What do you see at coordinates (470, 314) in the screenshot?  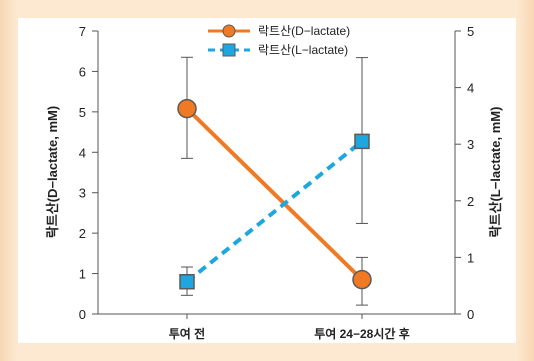 I see `y-right-tick-label: 0` at bounding box center [470, 314].